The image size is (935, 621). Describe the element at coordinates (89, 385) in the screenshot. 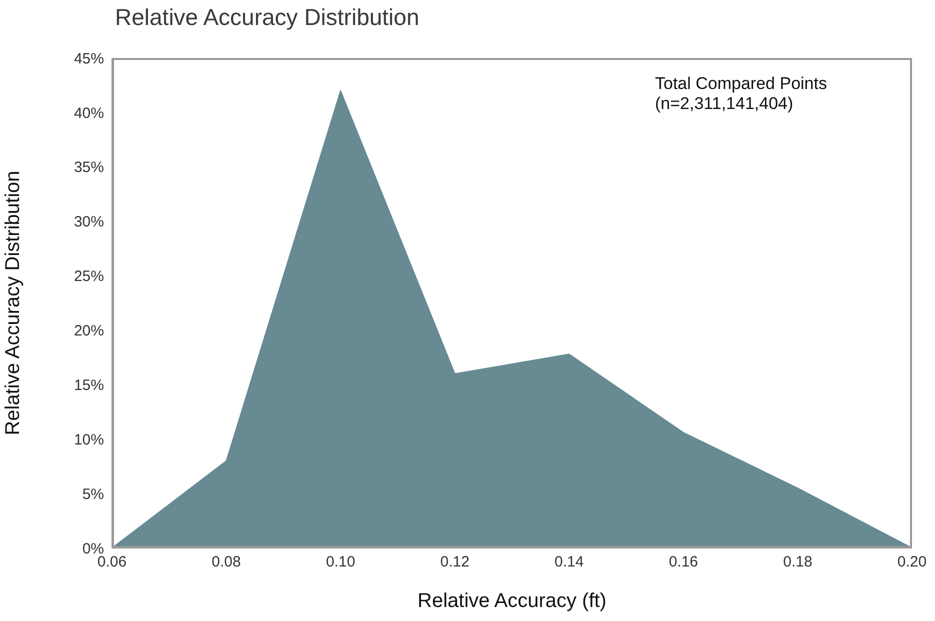

I see `y-tick-label: 15%` at that location.